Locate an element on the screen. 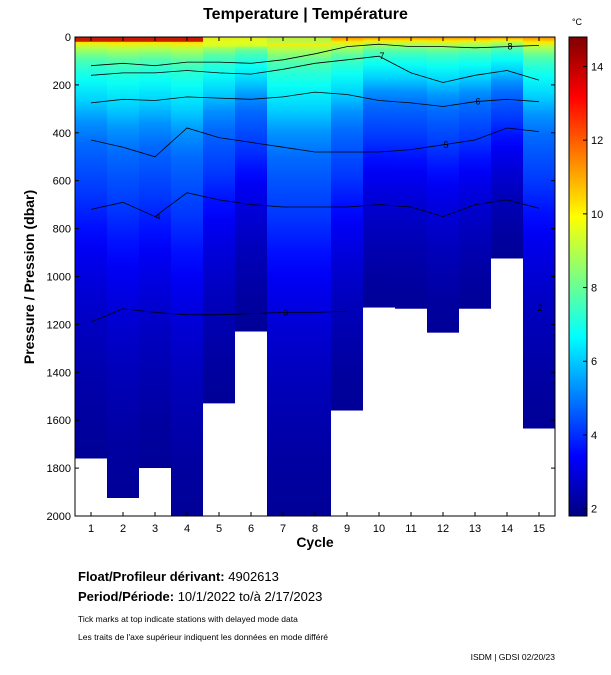  x-tick-label: 13 is located at coordinates (475, 529).